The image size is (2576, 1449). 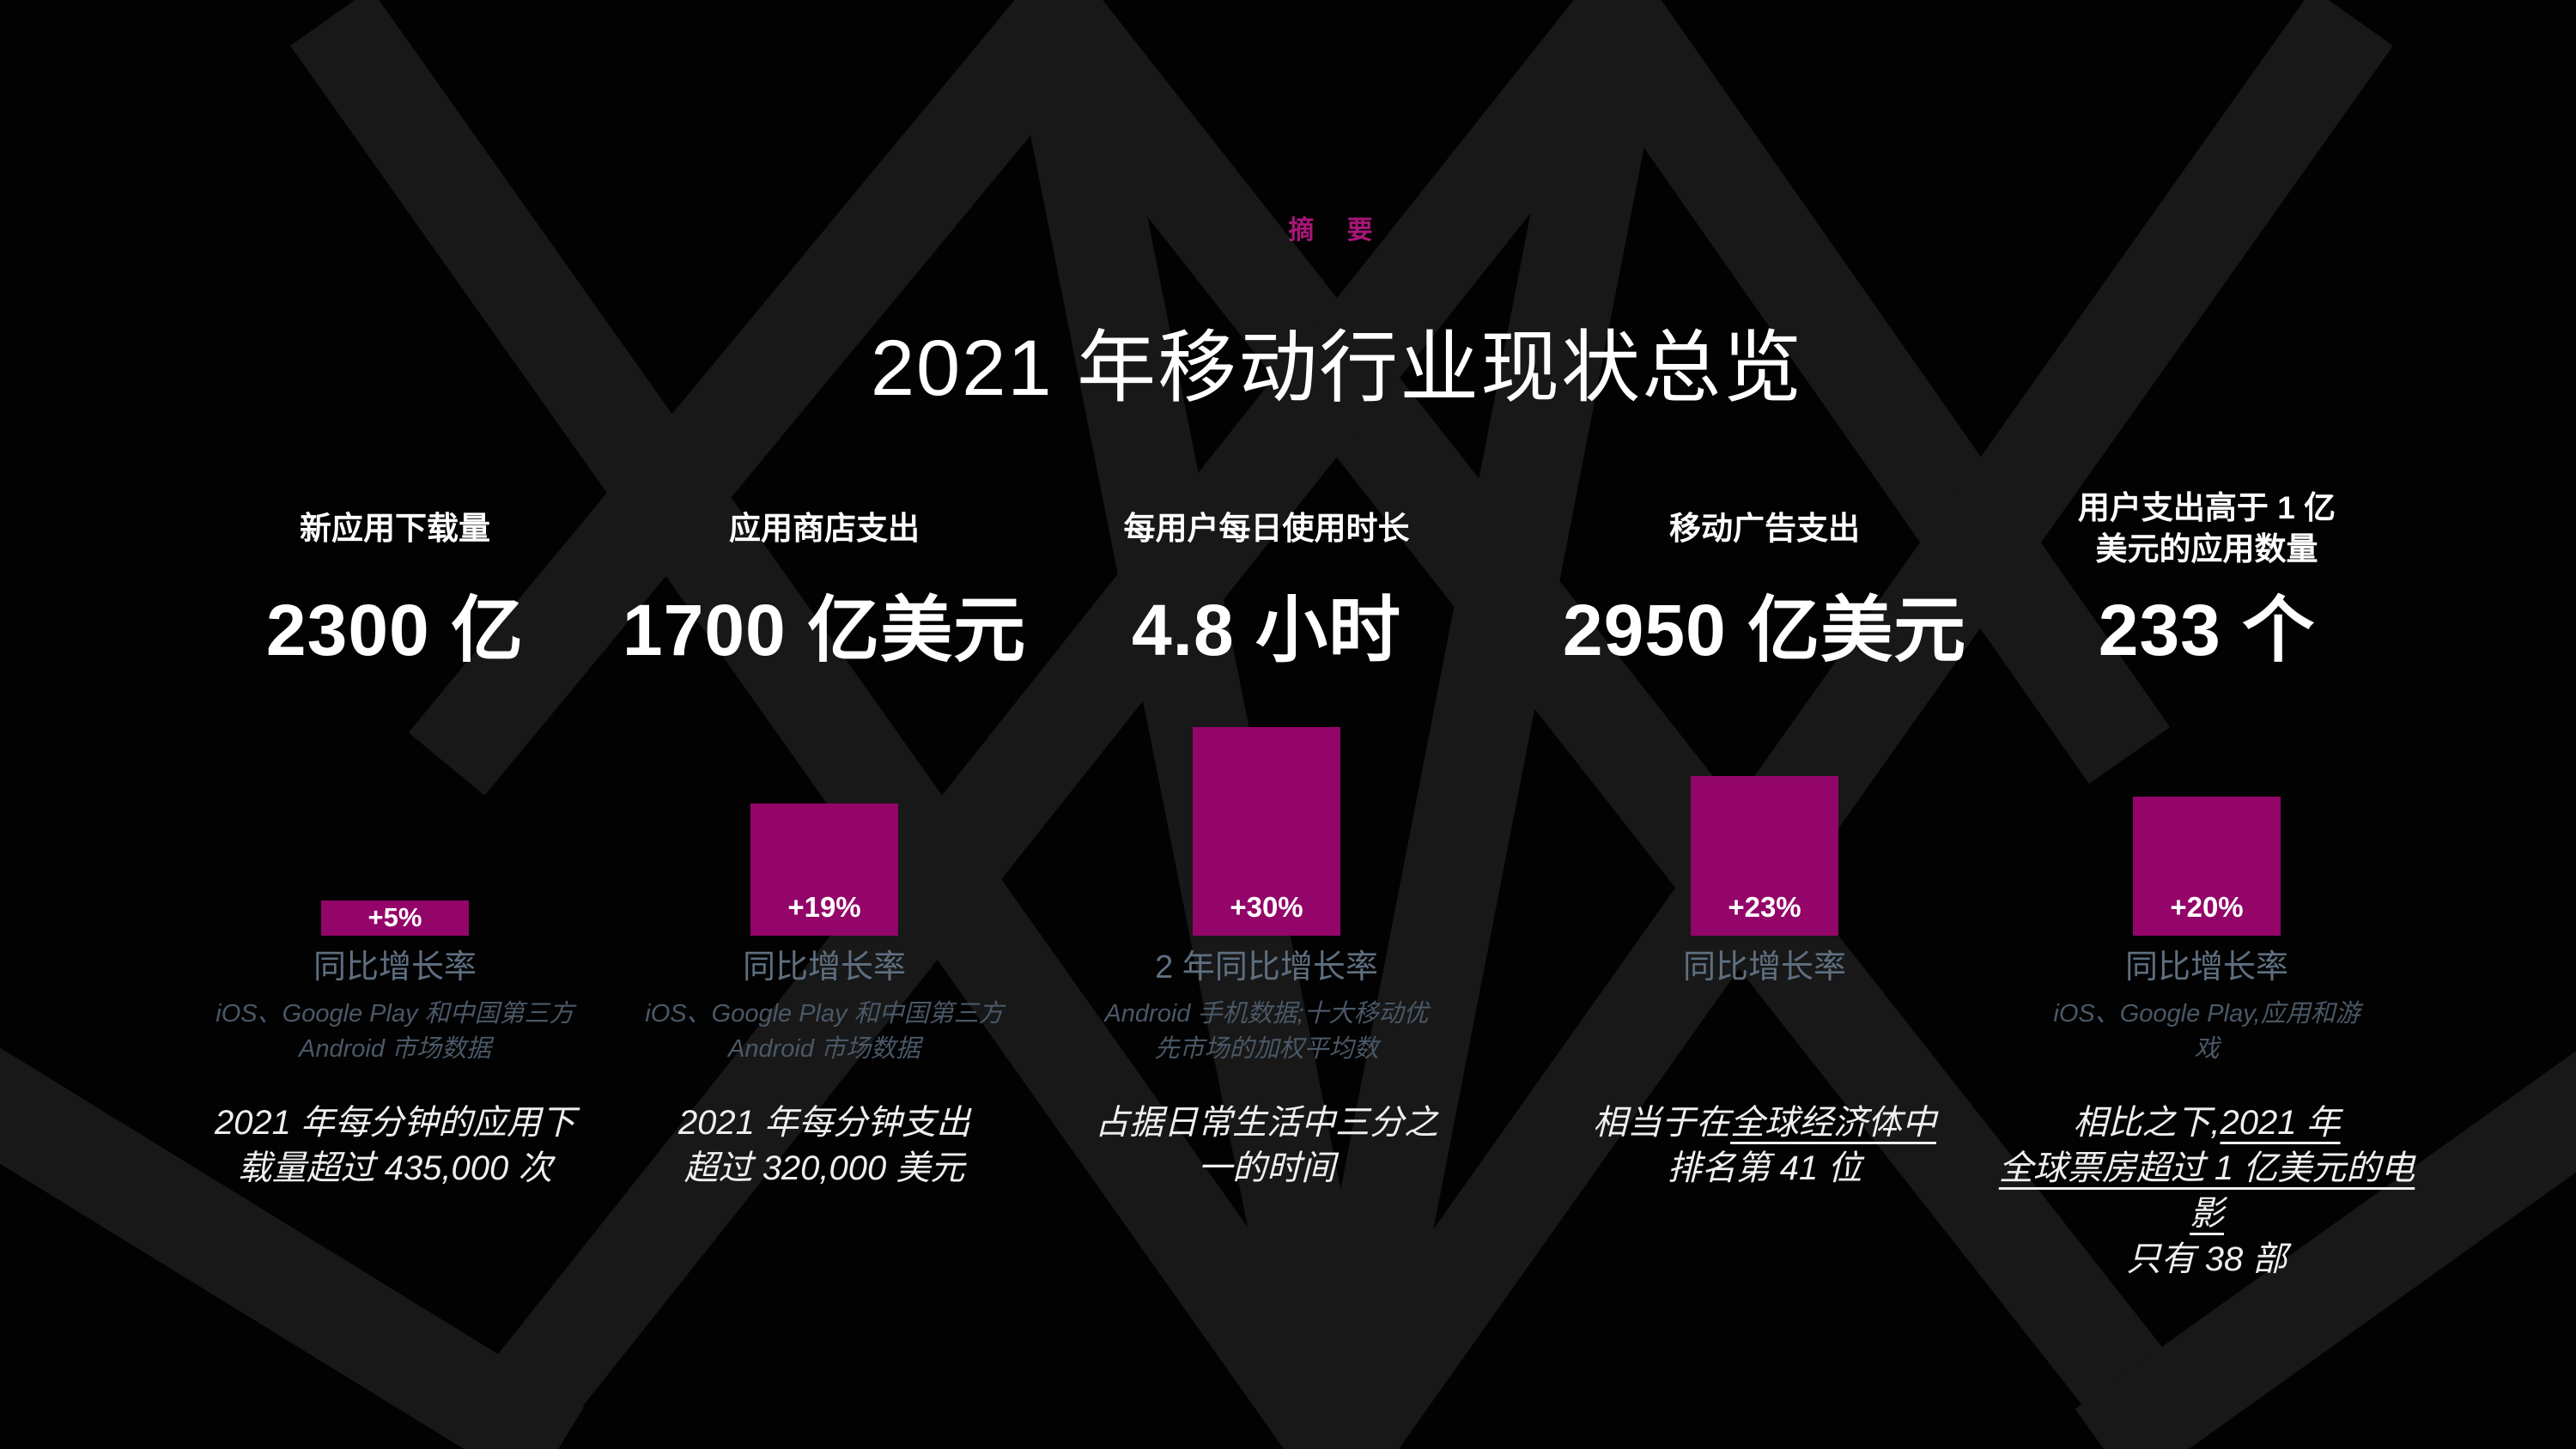 What do you see at coordinates (1337, 368) in the screenshot?
I see `page-title: 2021 年移动行业现状总览` at bounding box center [1337, 368].